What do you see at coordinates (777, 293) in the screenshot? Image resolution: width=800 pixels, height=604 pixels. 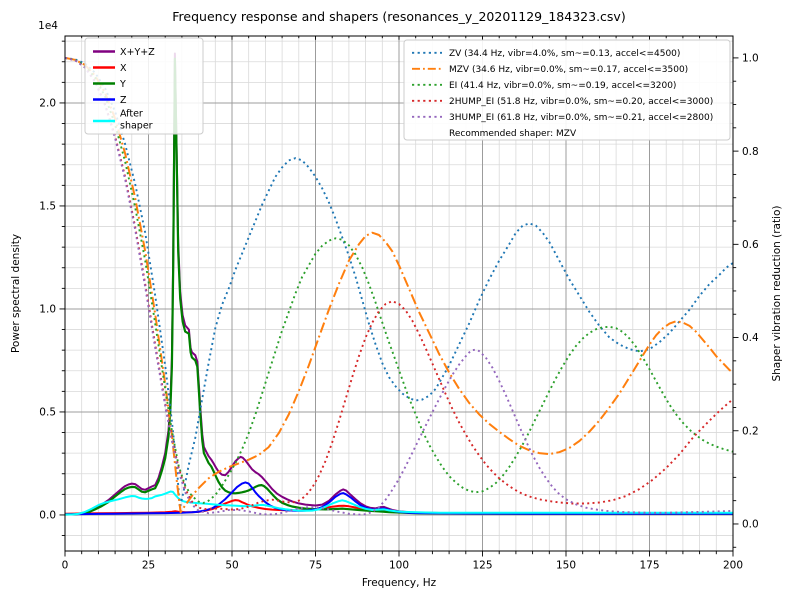 I see `y-axis-label-right: Shaper vibration reduction (ratio)` at bounding box center [777, 293].